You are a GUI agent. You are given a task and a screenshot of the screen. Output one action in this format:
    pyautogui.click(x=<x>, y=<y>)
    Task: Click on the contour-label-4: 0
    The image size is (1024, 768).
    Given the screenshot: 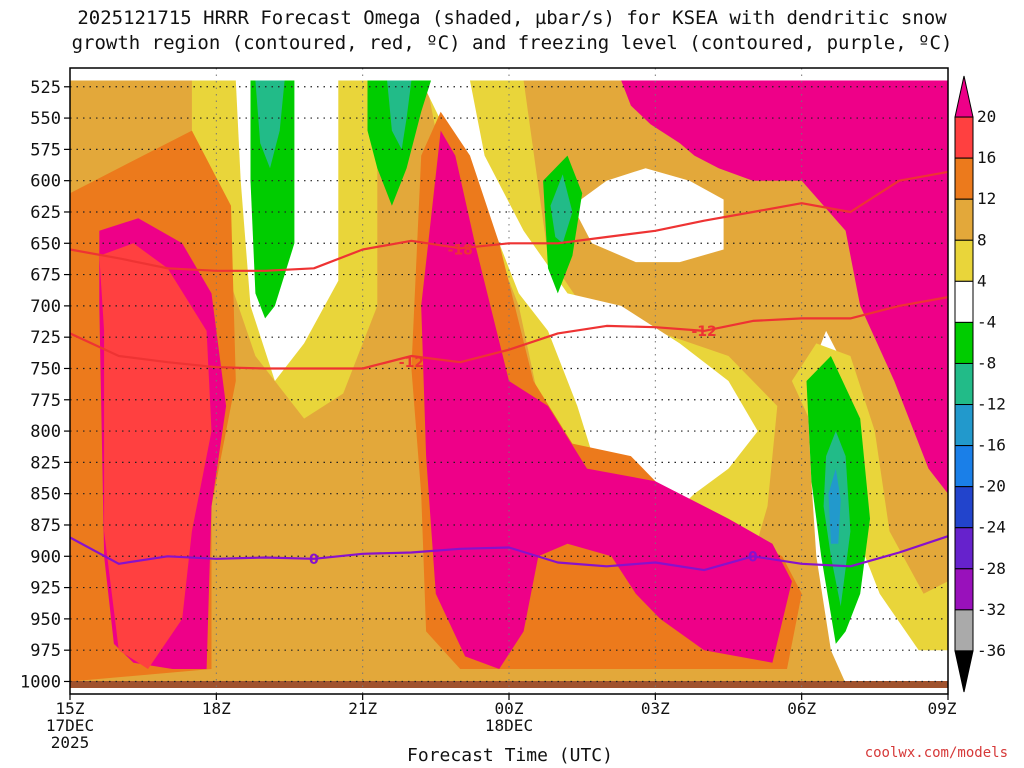 What is the action you would take?
    pyautogui.click(x=753, y=557)
    